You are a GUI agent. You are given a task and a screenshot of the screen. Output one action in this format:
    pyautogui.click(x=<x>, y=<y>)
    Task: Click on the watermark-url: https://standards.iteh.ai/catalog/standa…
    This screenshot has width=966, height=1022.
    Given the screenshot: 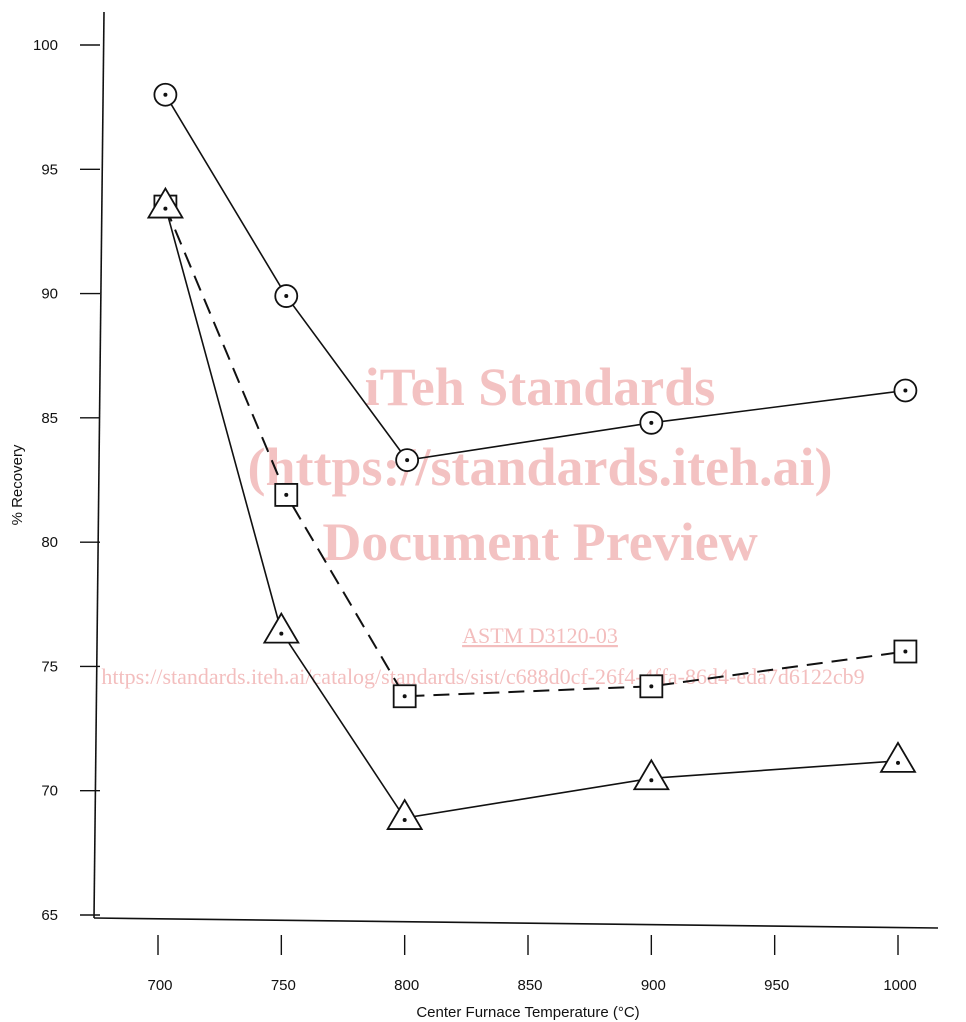 What is the action you would take?
    pyautogui.click(x=482, y=676)
    